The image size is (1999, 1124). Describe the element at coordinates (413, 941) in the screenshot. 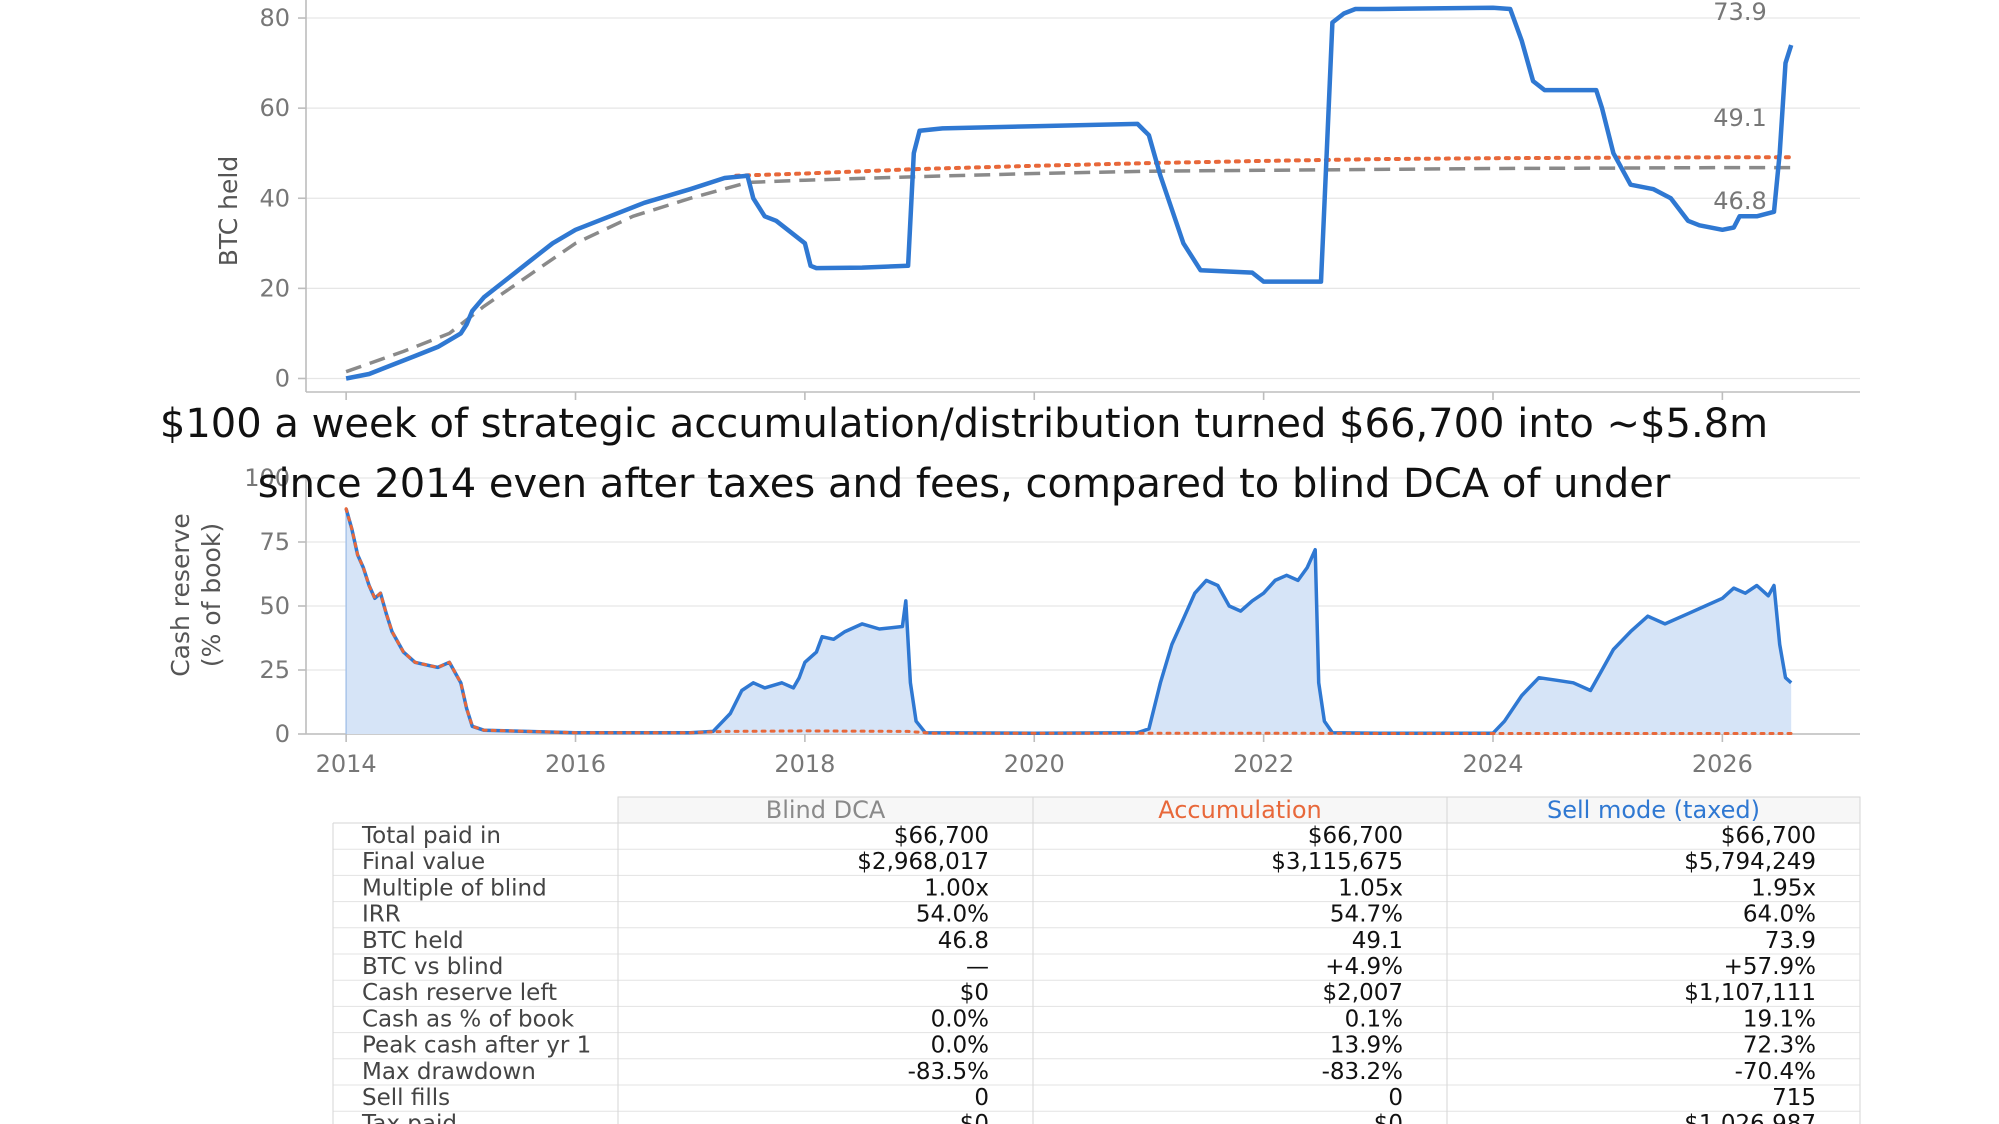

I see `table-row-label: BTC held` at that location.